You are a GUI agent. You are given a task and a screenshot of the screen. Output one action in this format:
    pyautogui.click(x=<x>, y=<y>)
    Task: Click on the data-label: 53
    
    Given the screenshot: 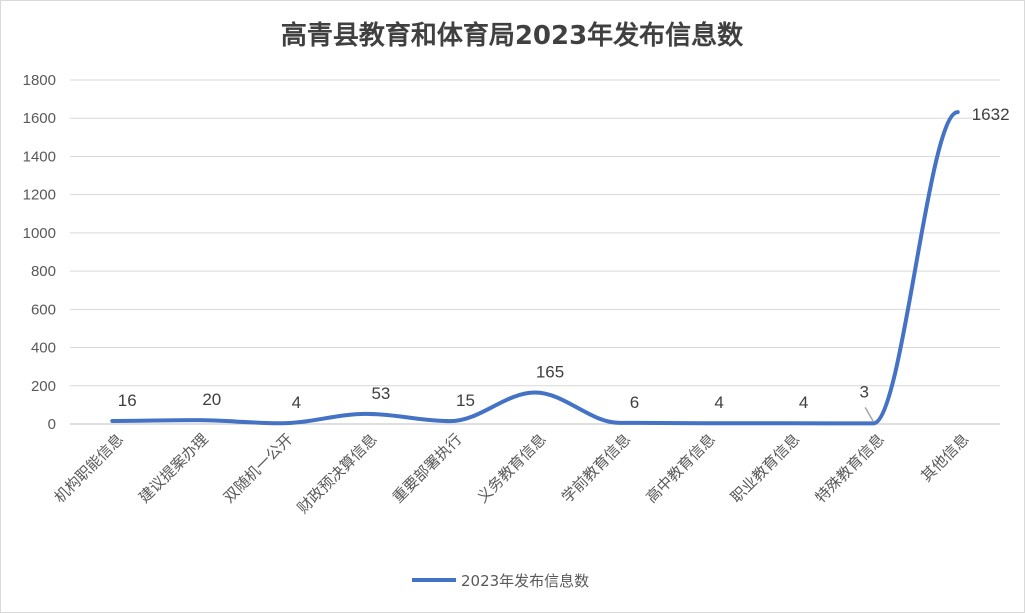 What is the action you would take?
    pyautogui.click(x=380, y=393)
    